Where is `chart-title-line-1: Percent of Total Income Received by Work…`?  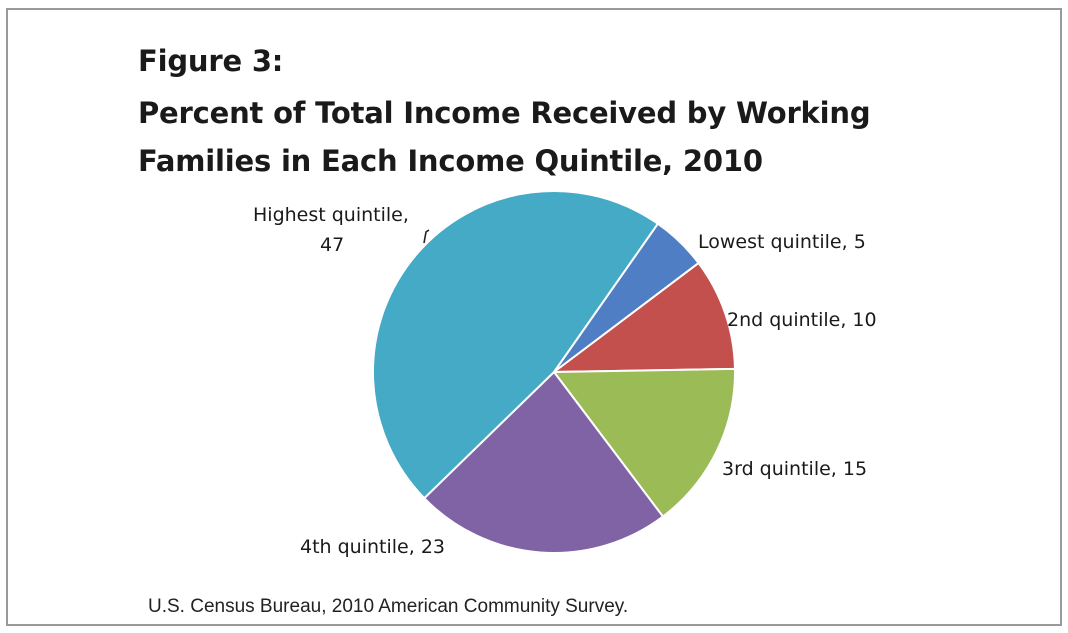 chart-title-line-1: Percent of Total Income Received by Work… is located at coordinates (504, 113).